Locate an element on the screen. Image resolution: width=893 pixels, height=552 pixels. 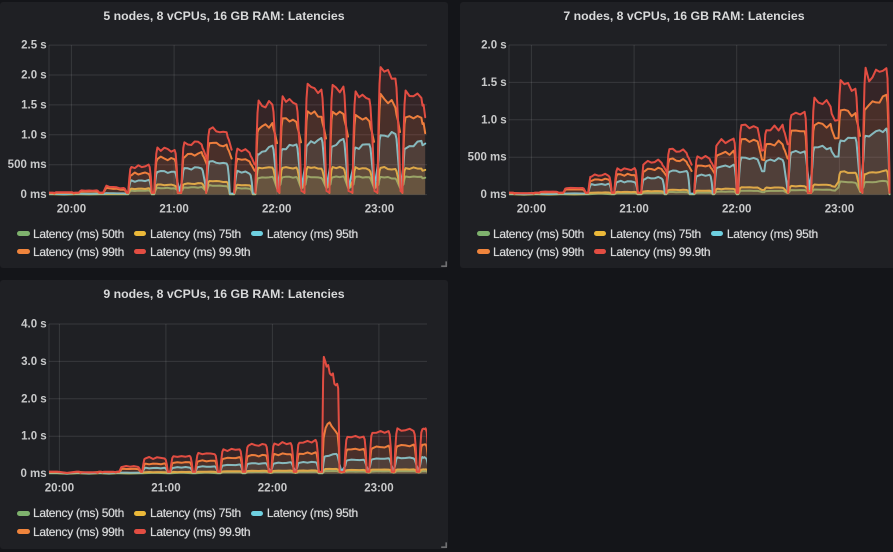
svg-text: 4.0 s is located at coordinates (34, 325).